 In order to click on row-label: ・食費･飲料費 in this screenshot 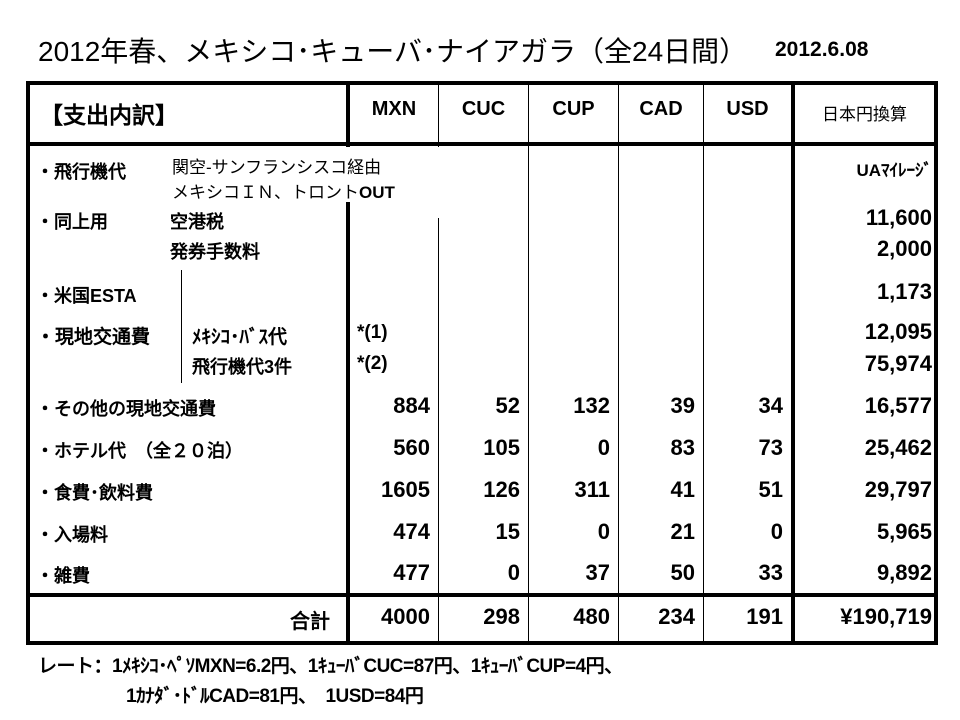, I will do `click(94, 493)`.